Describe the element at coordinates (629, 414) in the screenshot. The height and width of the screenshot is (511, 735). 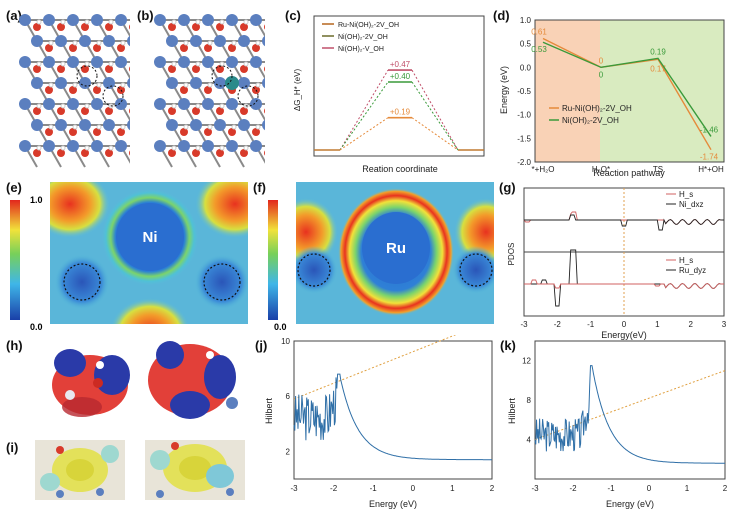
I see `chart-k-hilbert-trace` at that location.